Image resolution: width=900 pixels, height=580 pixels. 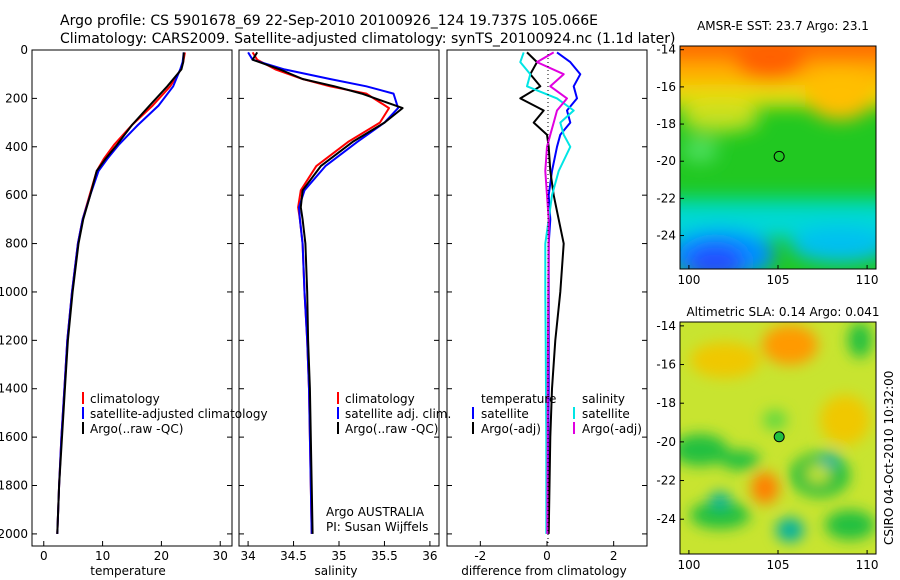 I want to click on y-tick-label: 1600, so click(x=14, y=437).